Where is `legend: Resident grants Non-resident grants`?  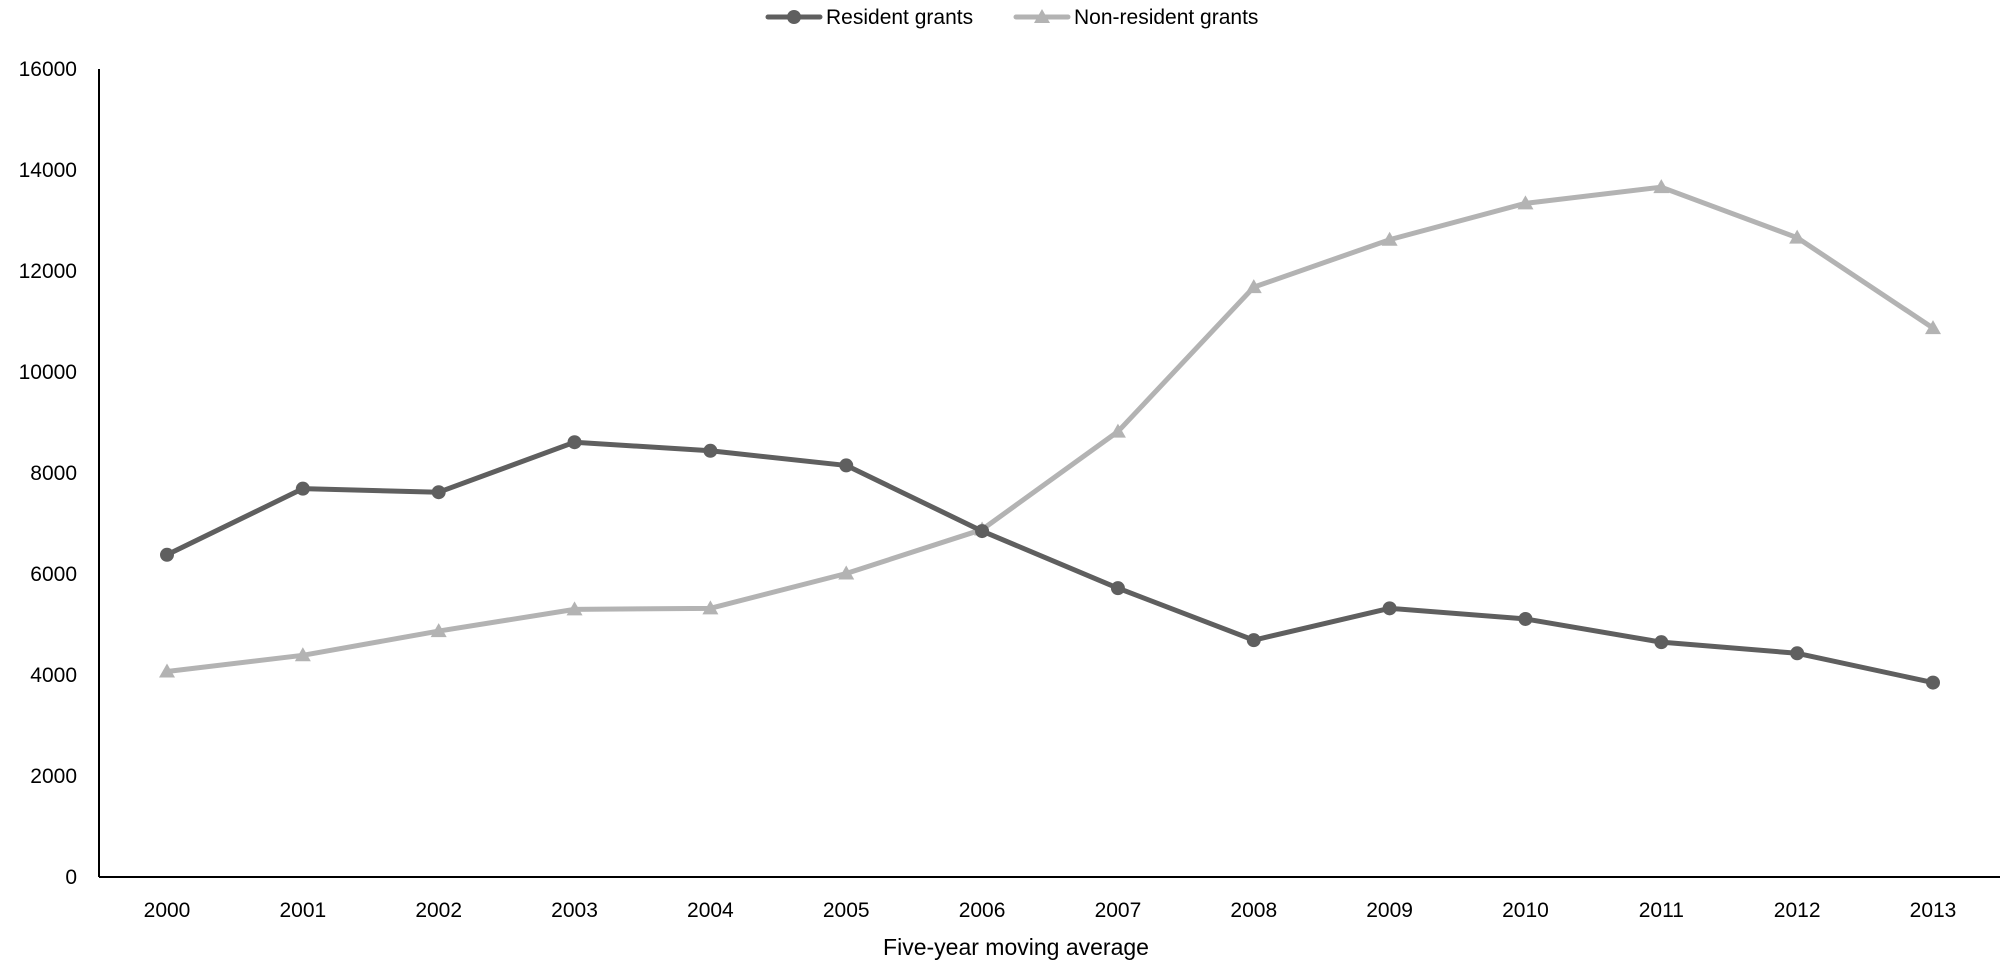 legend: Resident grants Non-resident grants is located at coordinates (1011, 17).